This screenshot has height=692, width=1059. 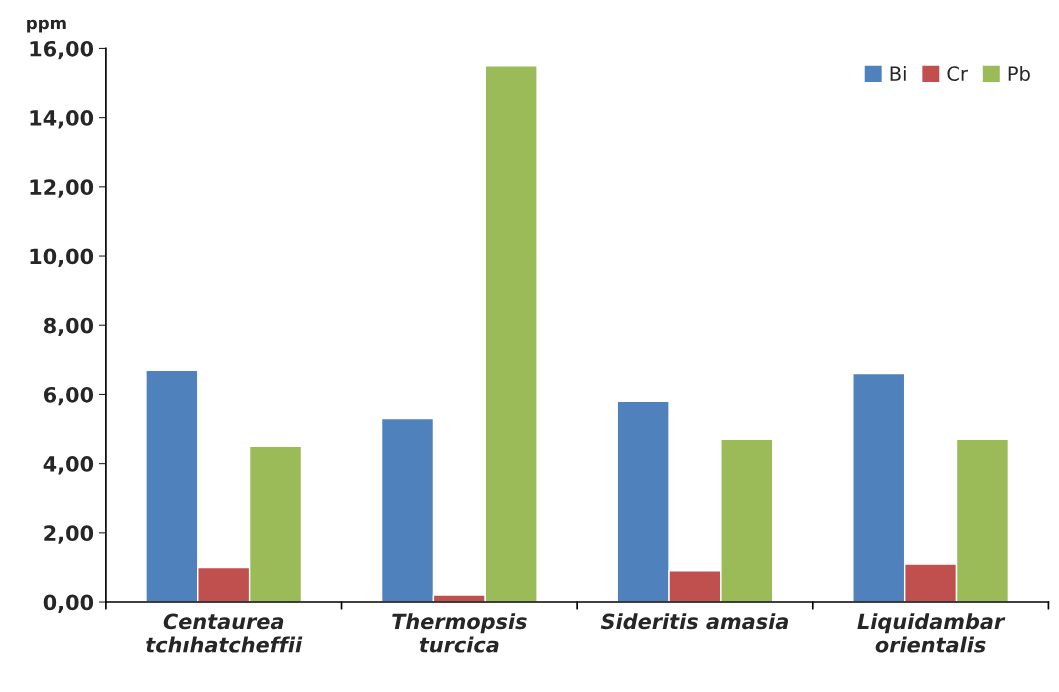 I want to click on y-axis-title: ppm, so click(x=46, y=26).